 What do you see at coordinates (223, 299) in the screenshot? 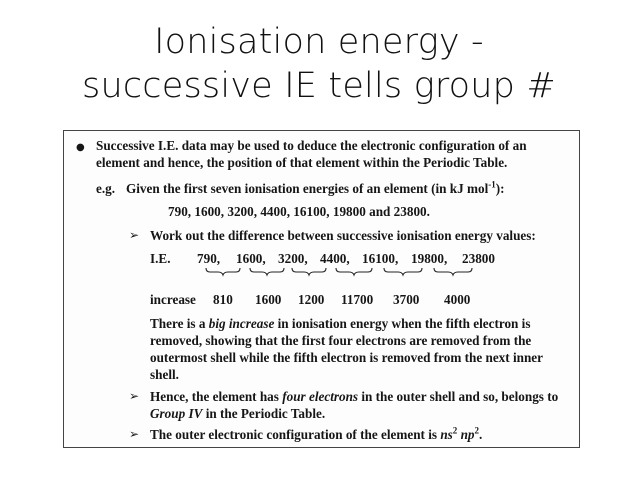
I see `increase-value: 810` at bounding box center [223, 299].